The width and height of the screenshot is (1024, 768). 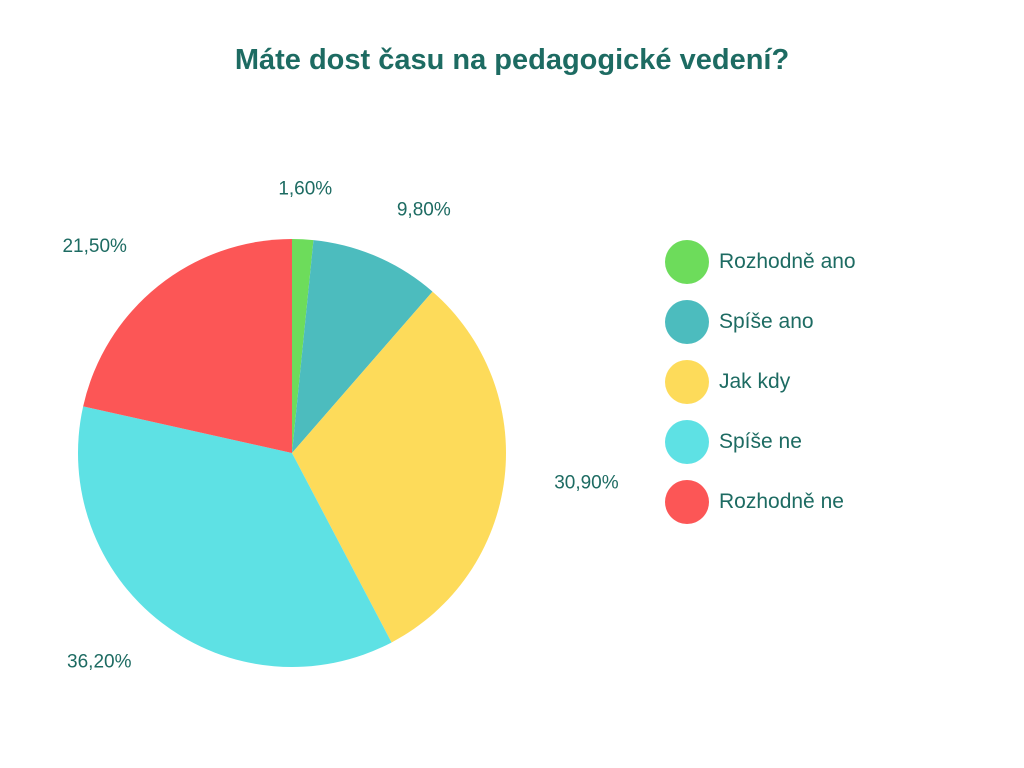 I want to click on legend-item-rozhodne-ano: Rozhodně ano, so click(x=760, y=262).